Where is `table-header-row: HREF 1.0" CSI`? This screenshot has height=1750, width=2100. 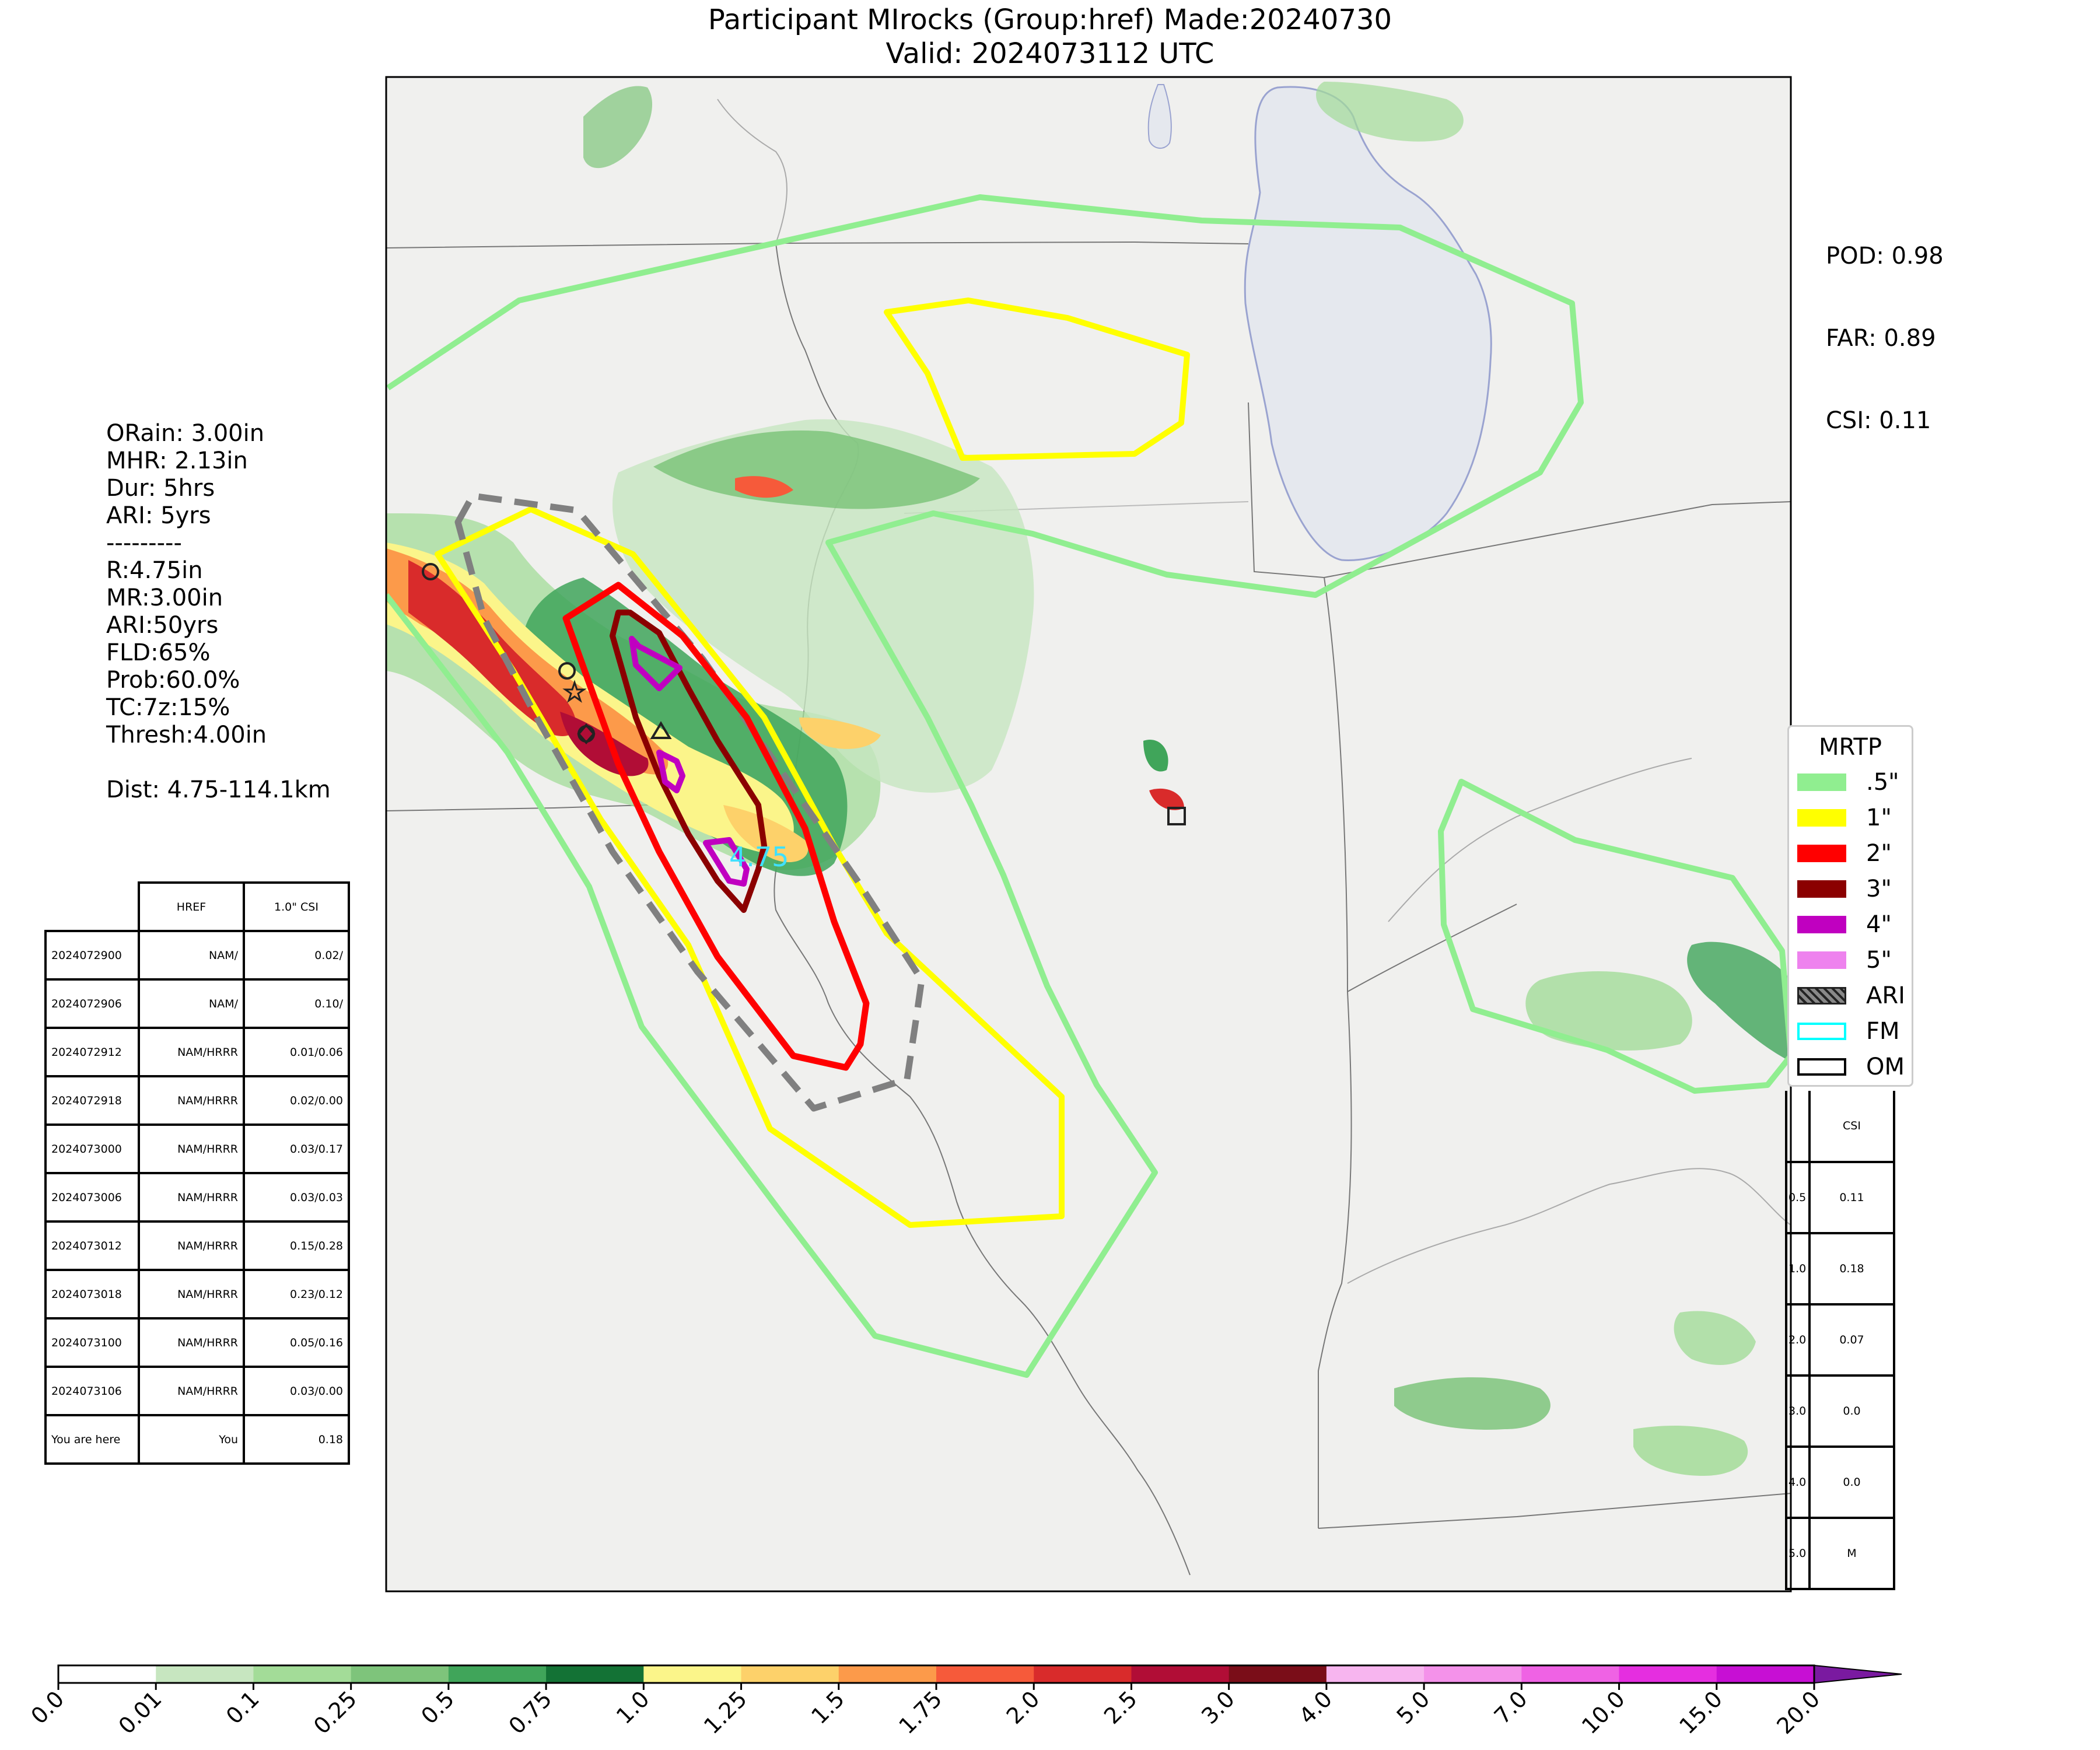
table-header-row: HREF 1.0" CSI is located at coordinates (198, 907).